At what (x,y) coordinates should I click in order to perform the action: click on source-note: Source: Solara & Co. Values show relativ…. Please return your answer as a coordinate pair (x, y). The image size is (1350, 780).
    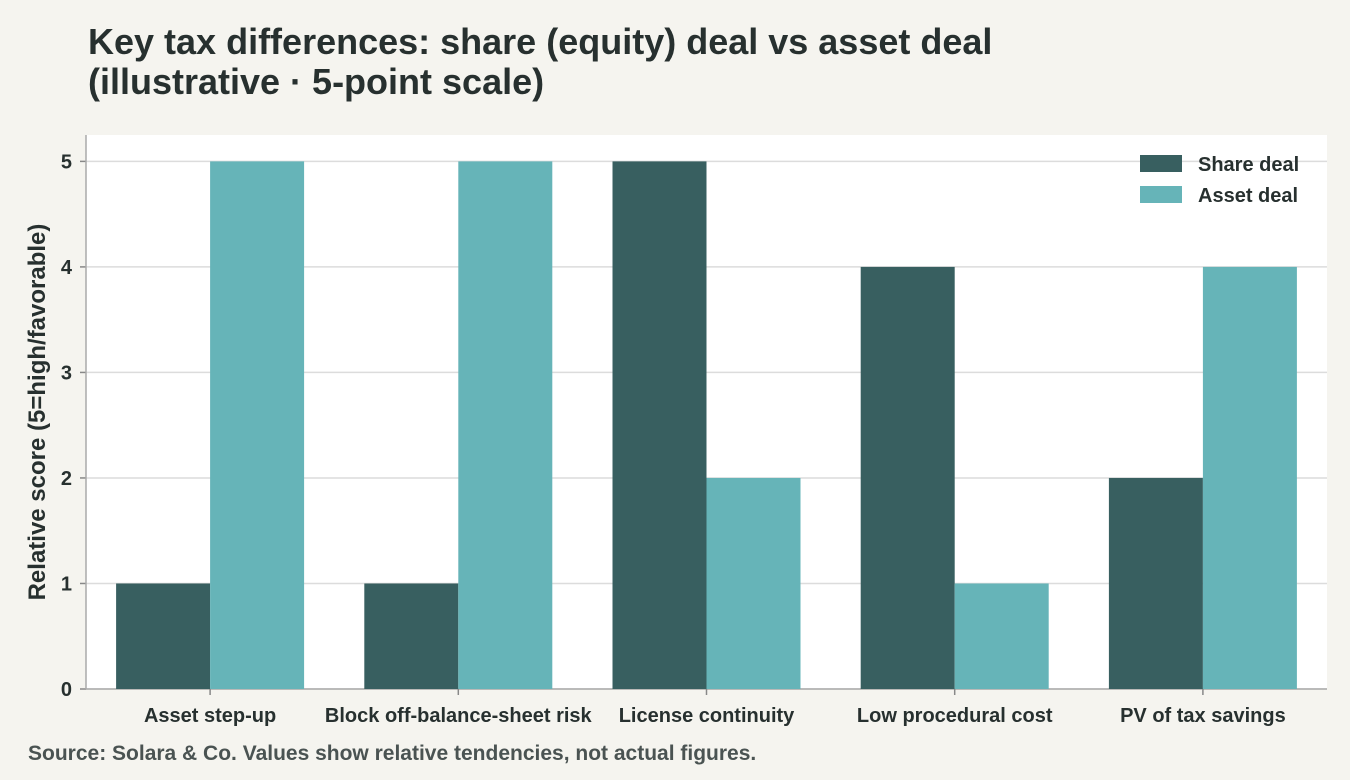
    Looking at the image, I should click on (392, 753).